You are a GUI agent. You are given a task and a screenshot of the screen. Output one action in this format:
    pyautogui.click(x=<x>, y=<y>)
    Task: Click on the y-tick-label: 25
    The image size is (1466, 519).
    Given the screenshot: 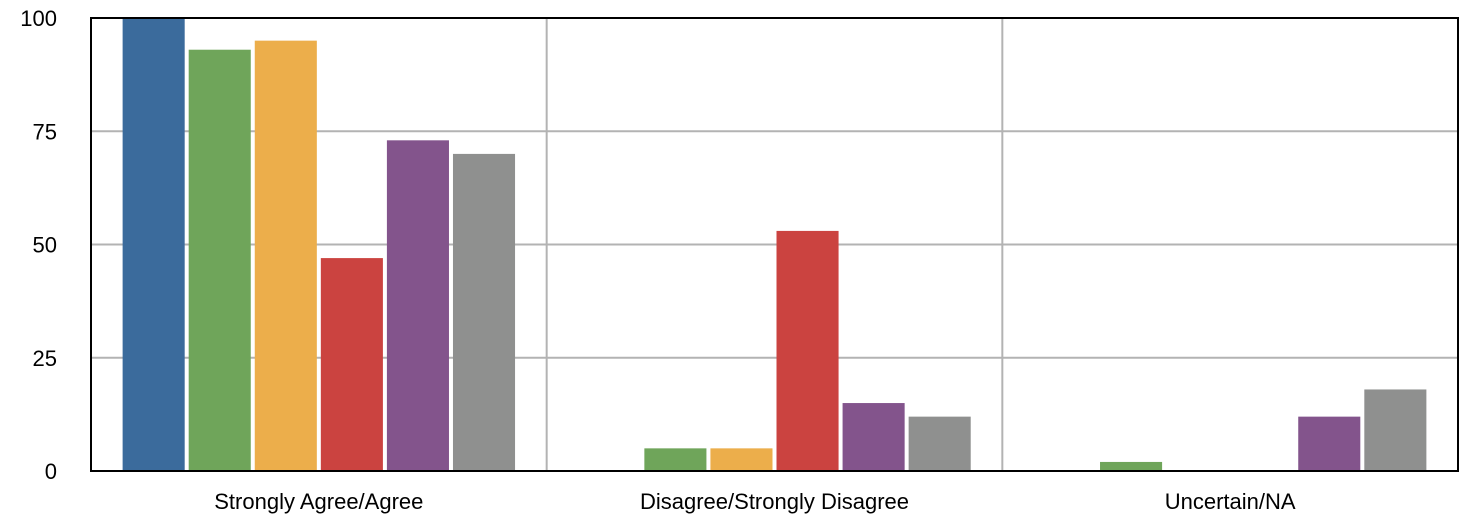 What is the action you would take?
    pyautogui.click(x=45, y=358)
    